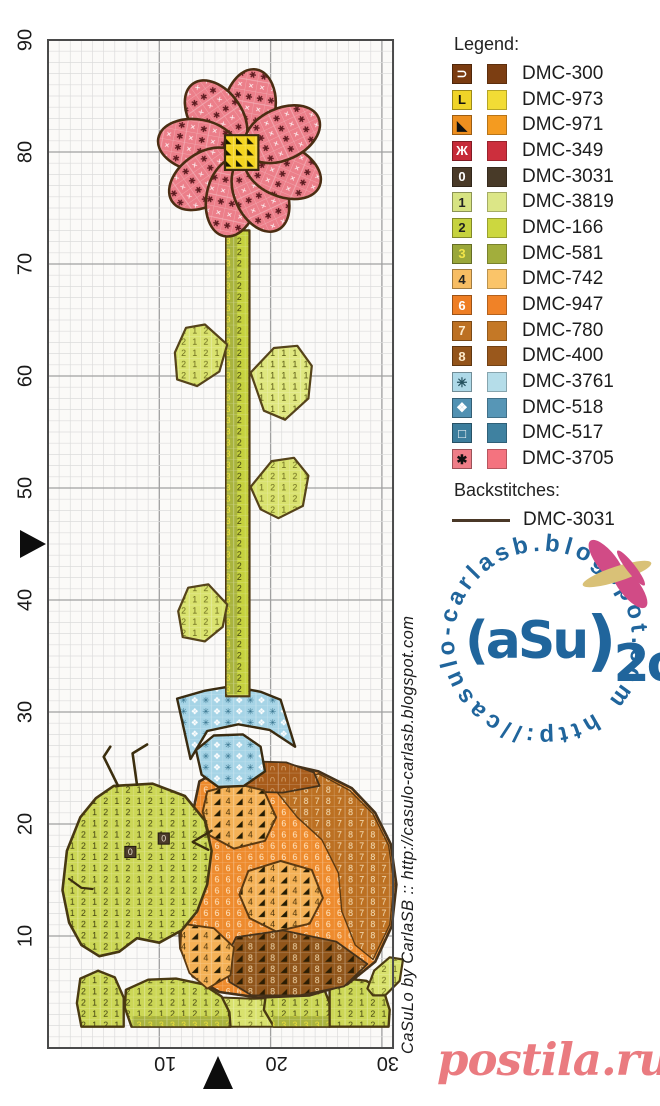  What do you see at coordinates (207, 956) in the screenshot?
I see `shell-patch-left` at bounding box center [207, 956].